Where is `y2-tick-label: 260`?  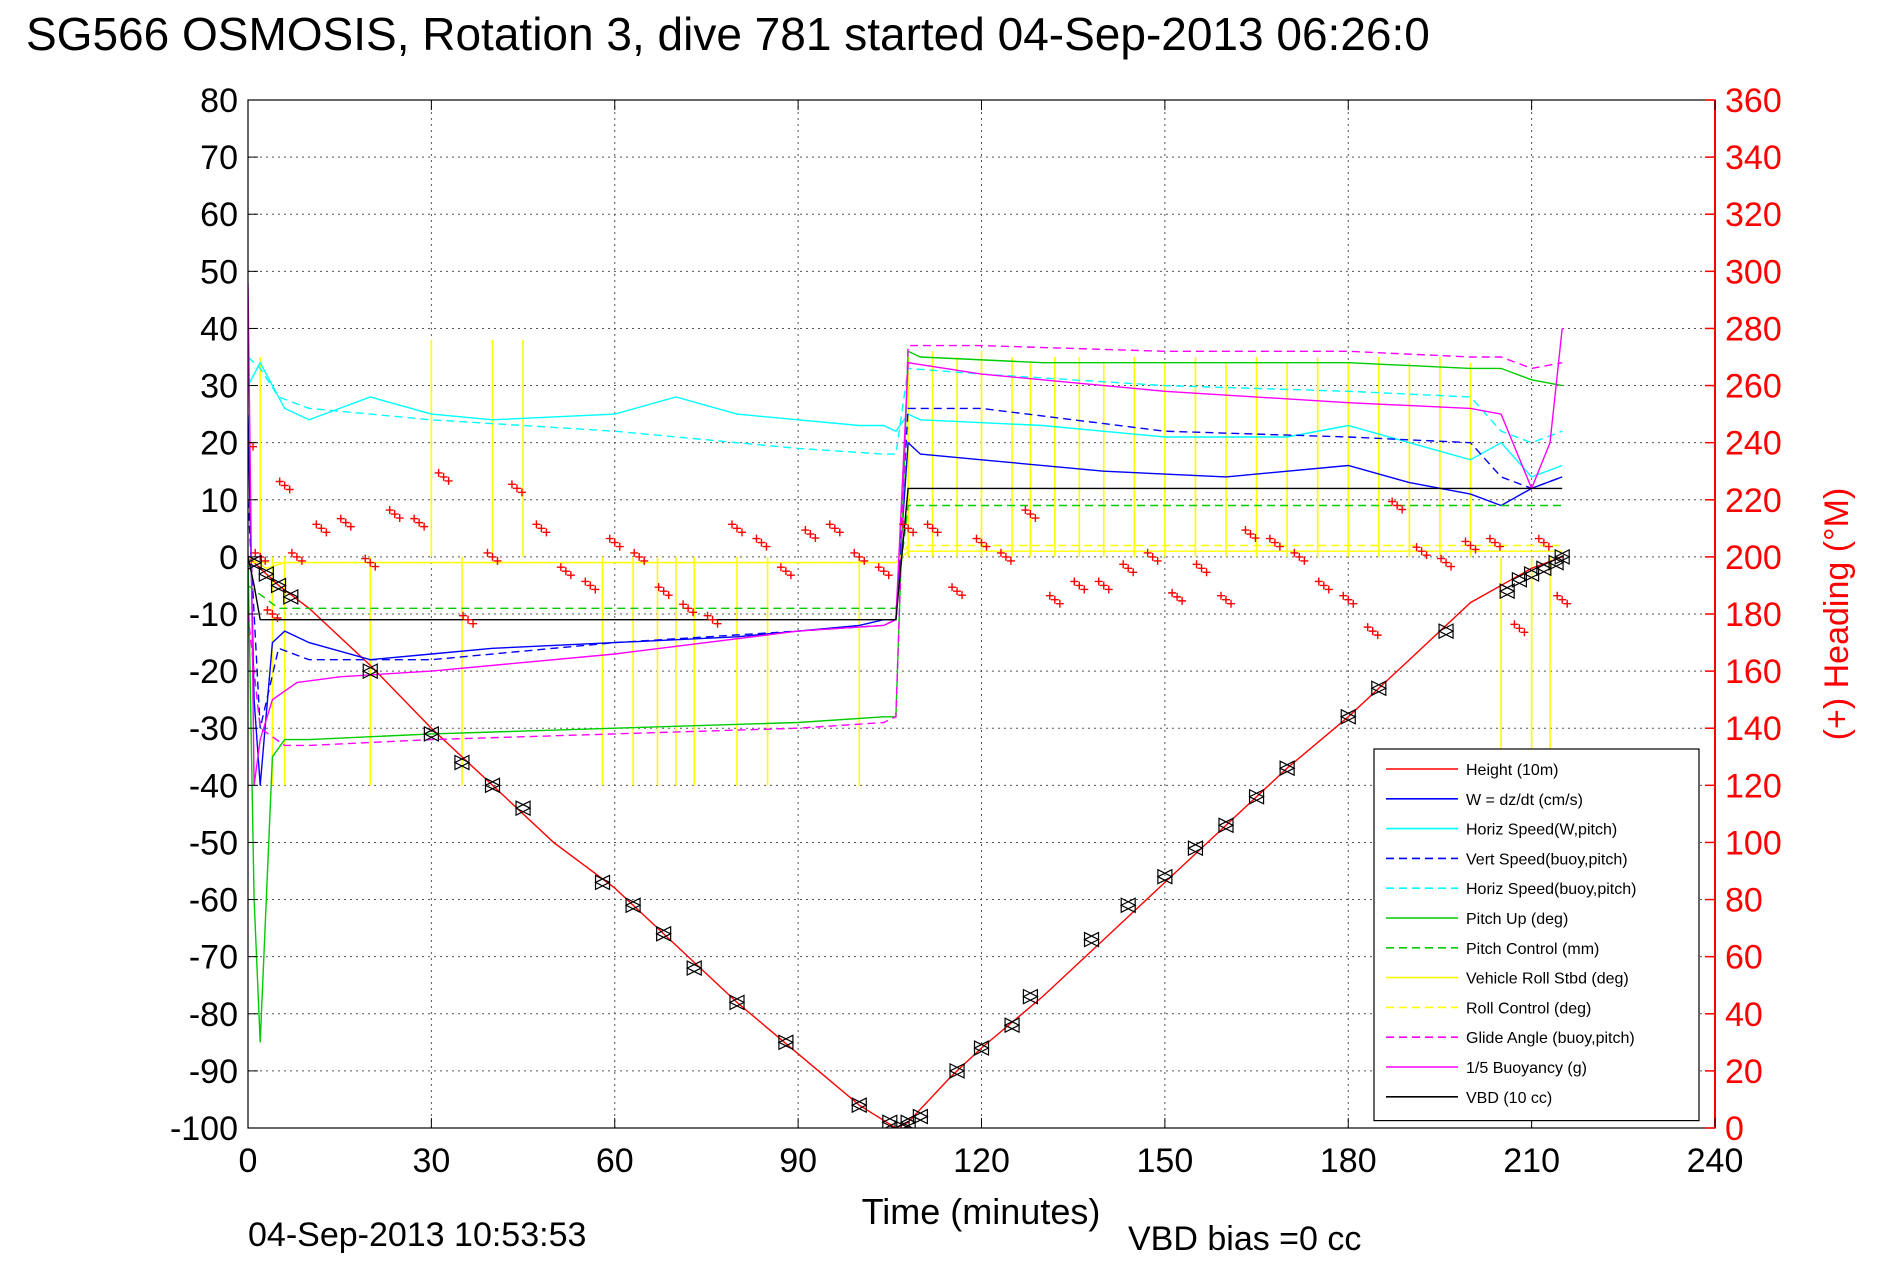
y2-tick-label: 260 is located at coordinates (1753, 387).